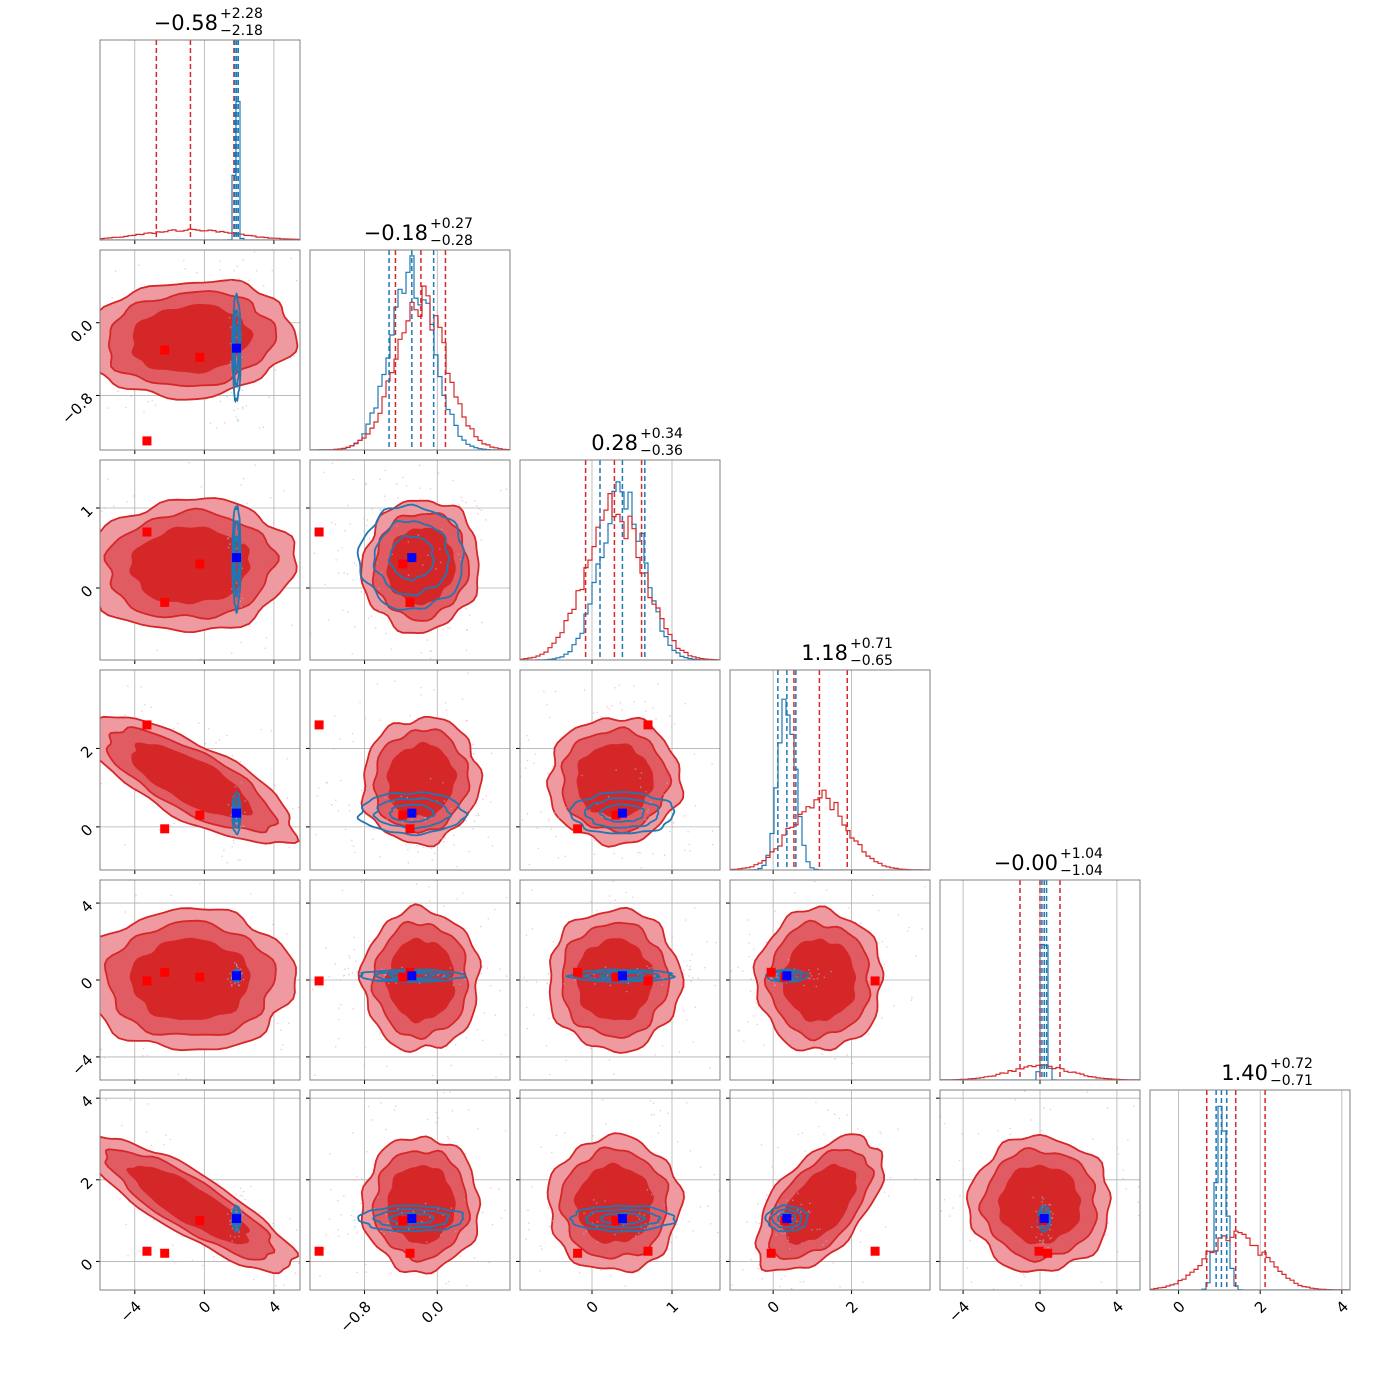  Describe the element at coordinates (871, 661) in the screenshot. I see `title-minus: −0.65` at that location.